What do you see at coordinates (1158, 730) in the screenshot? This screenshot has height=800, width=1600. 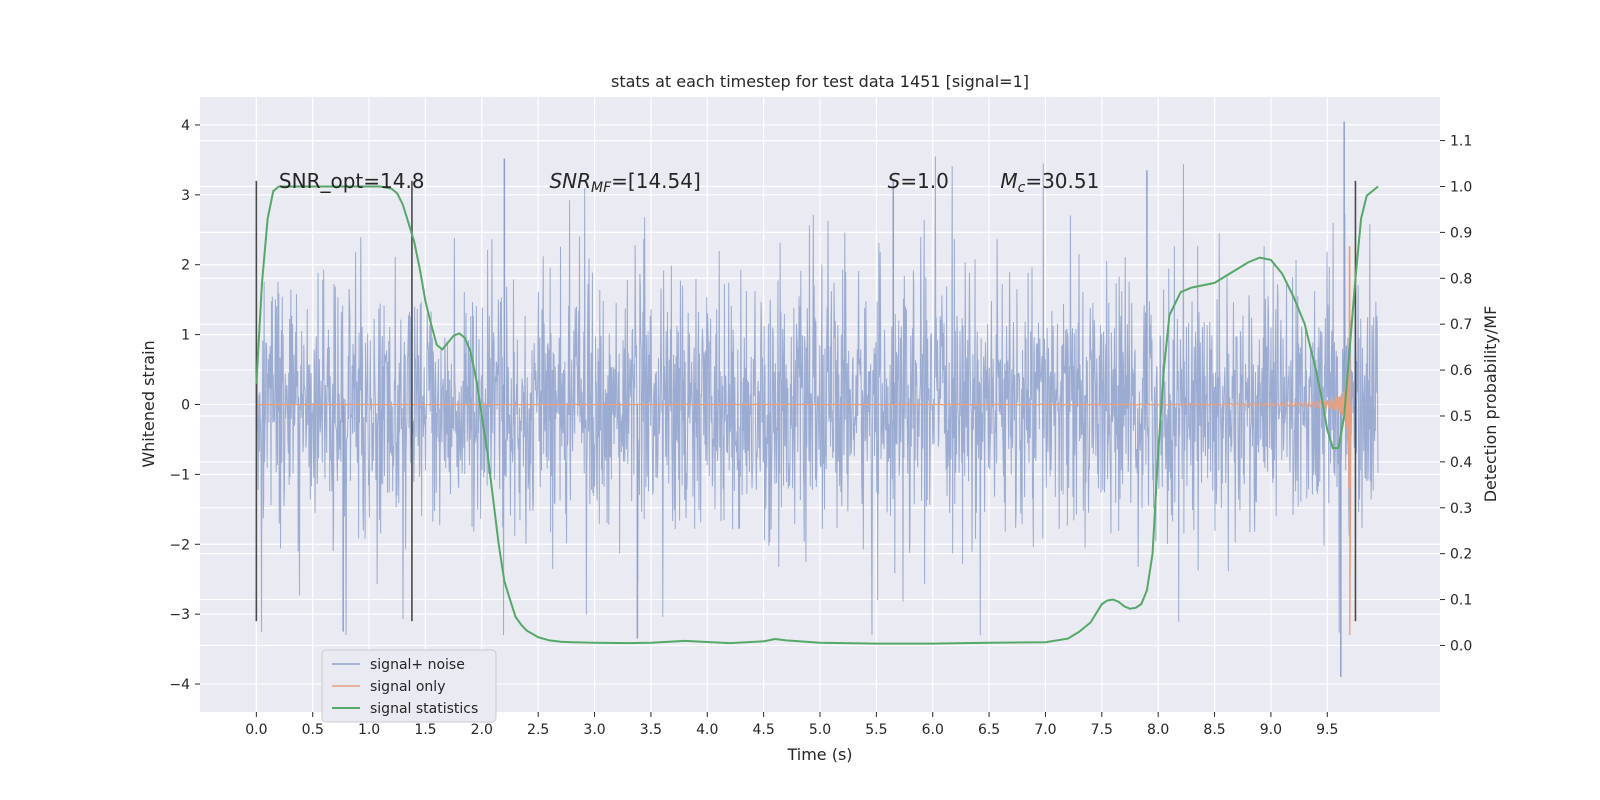 I see `x-tick-label-16: 8.0` at bounding box center [1158, 730].